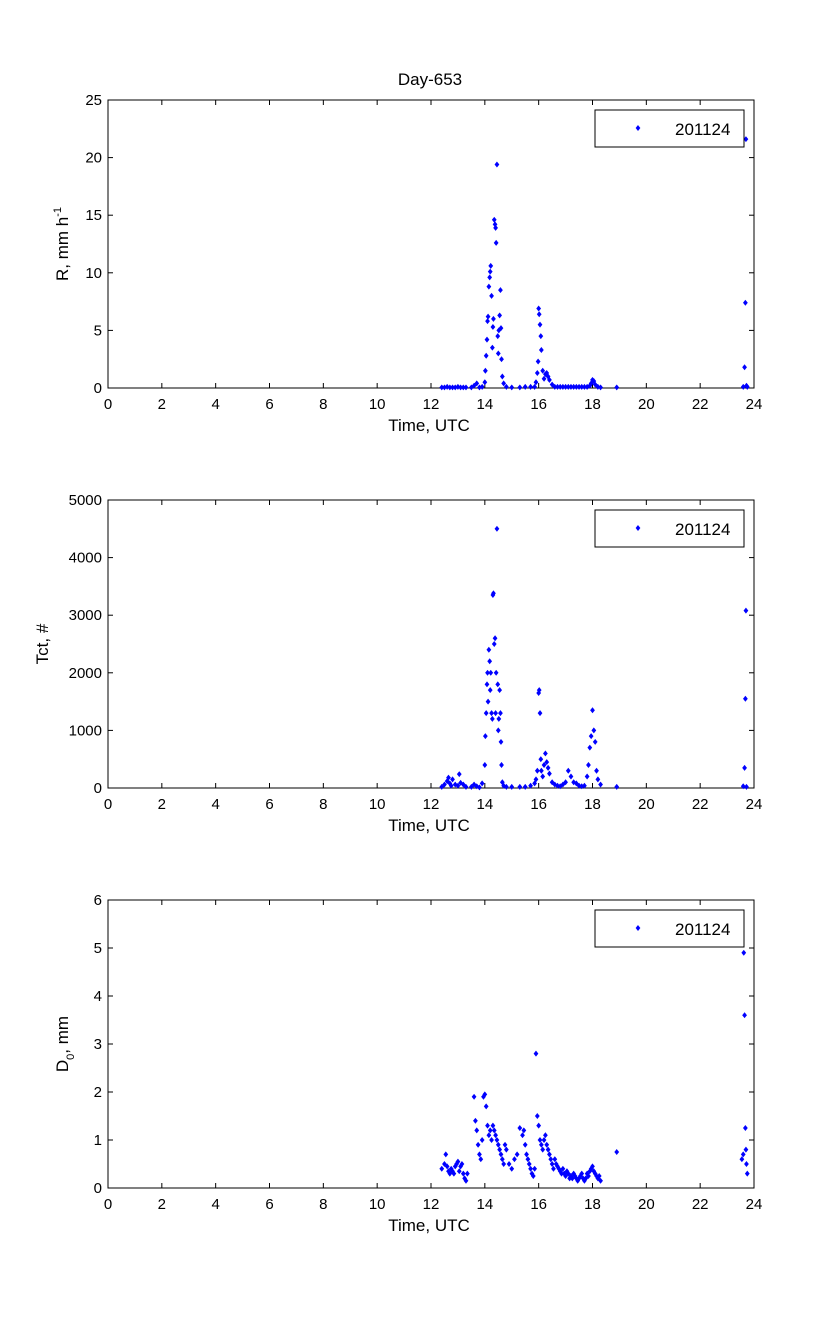  Describe the element at coordinates (700, 1204) in the screenshot. I see `x-tick-label: 22` at that location.